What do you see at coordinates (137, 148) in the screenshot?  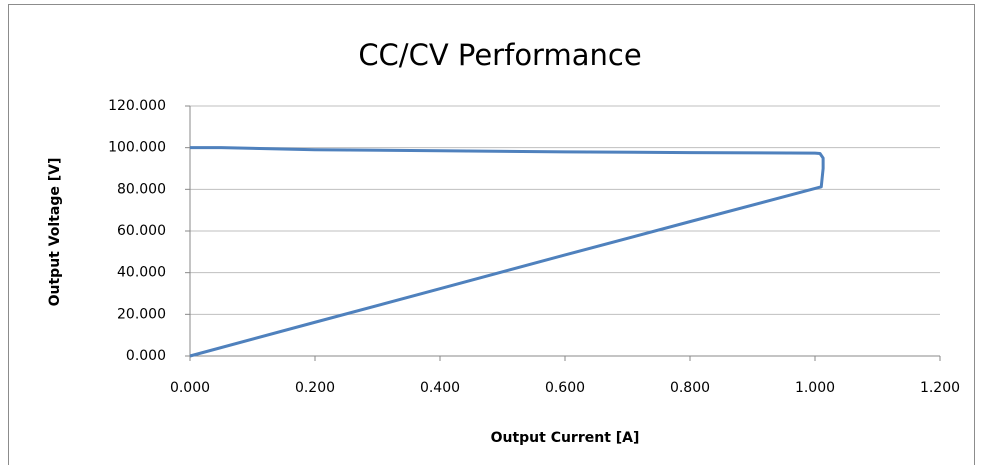 I see `y-tick-label: 100.000` at bounding box center [137, 148].